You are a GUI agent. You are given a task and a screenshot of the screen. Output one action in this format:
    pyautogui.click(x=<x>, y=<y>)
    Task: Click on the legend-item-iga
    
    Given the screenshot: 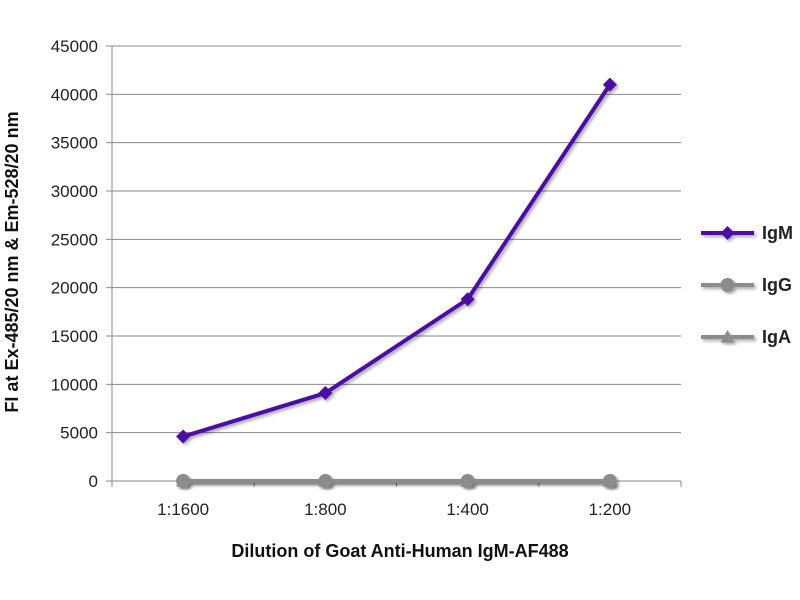 What is the action you would take?
    pyautogui.click(x=727, y=336)
    